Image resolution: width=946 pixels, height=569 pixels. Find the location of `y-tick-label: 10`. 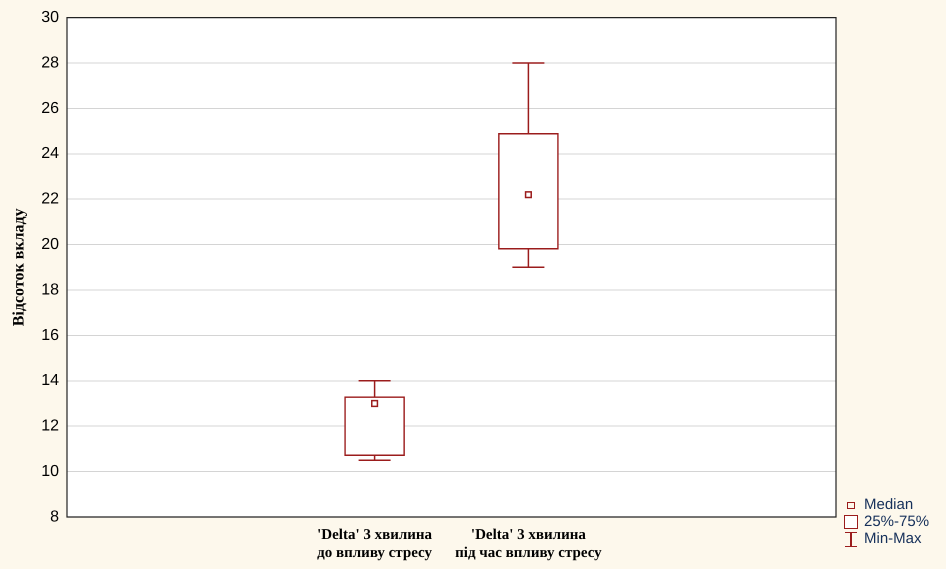

y-tick-label: 10 is located at coordinates (50, 471).